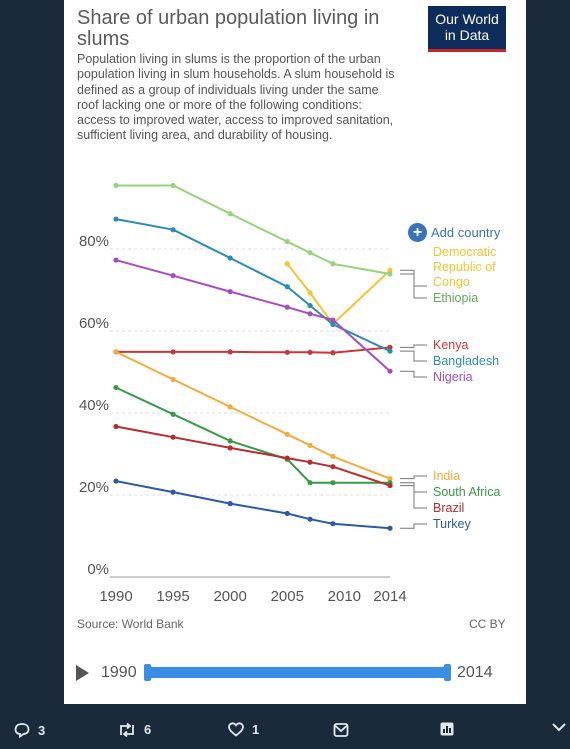 The height and width of the screenshot is (749, 570). What do you see at coordinates (452, 524) in the screenshot?
I see `series-label: Turkey` at bounding box center [452, 524].